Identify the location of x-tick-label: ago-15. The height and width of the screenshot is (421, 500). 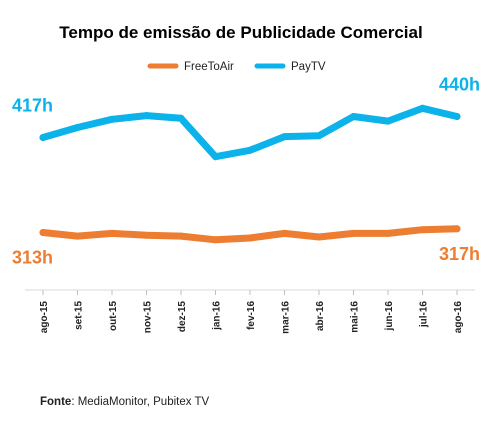
(44, 317).